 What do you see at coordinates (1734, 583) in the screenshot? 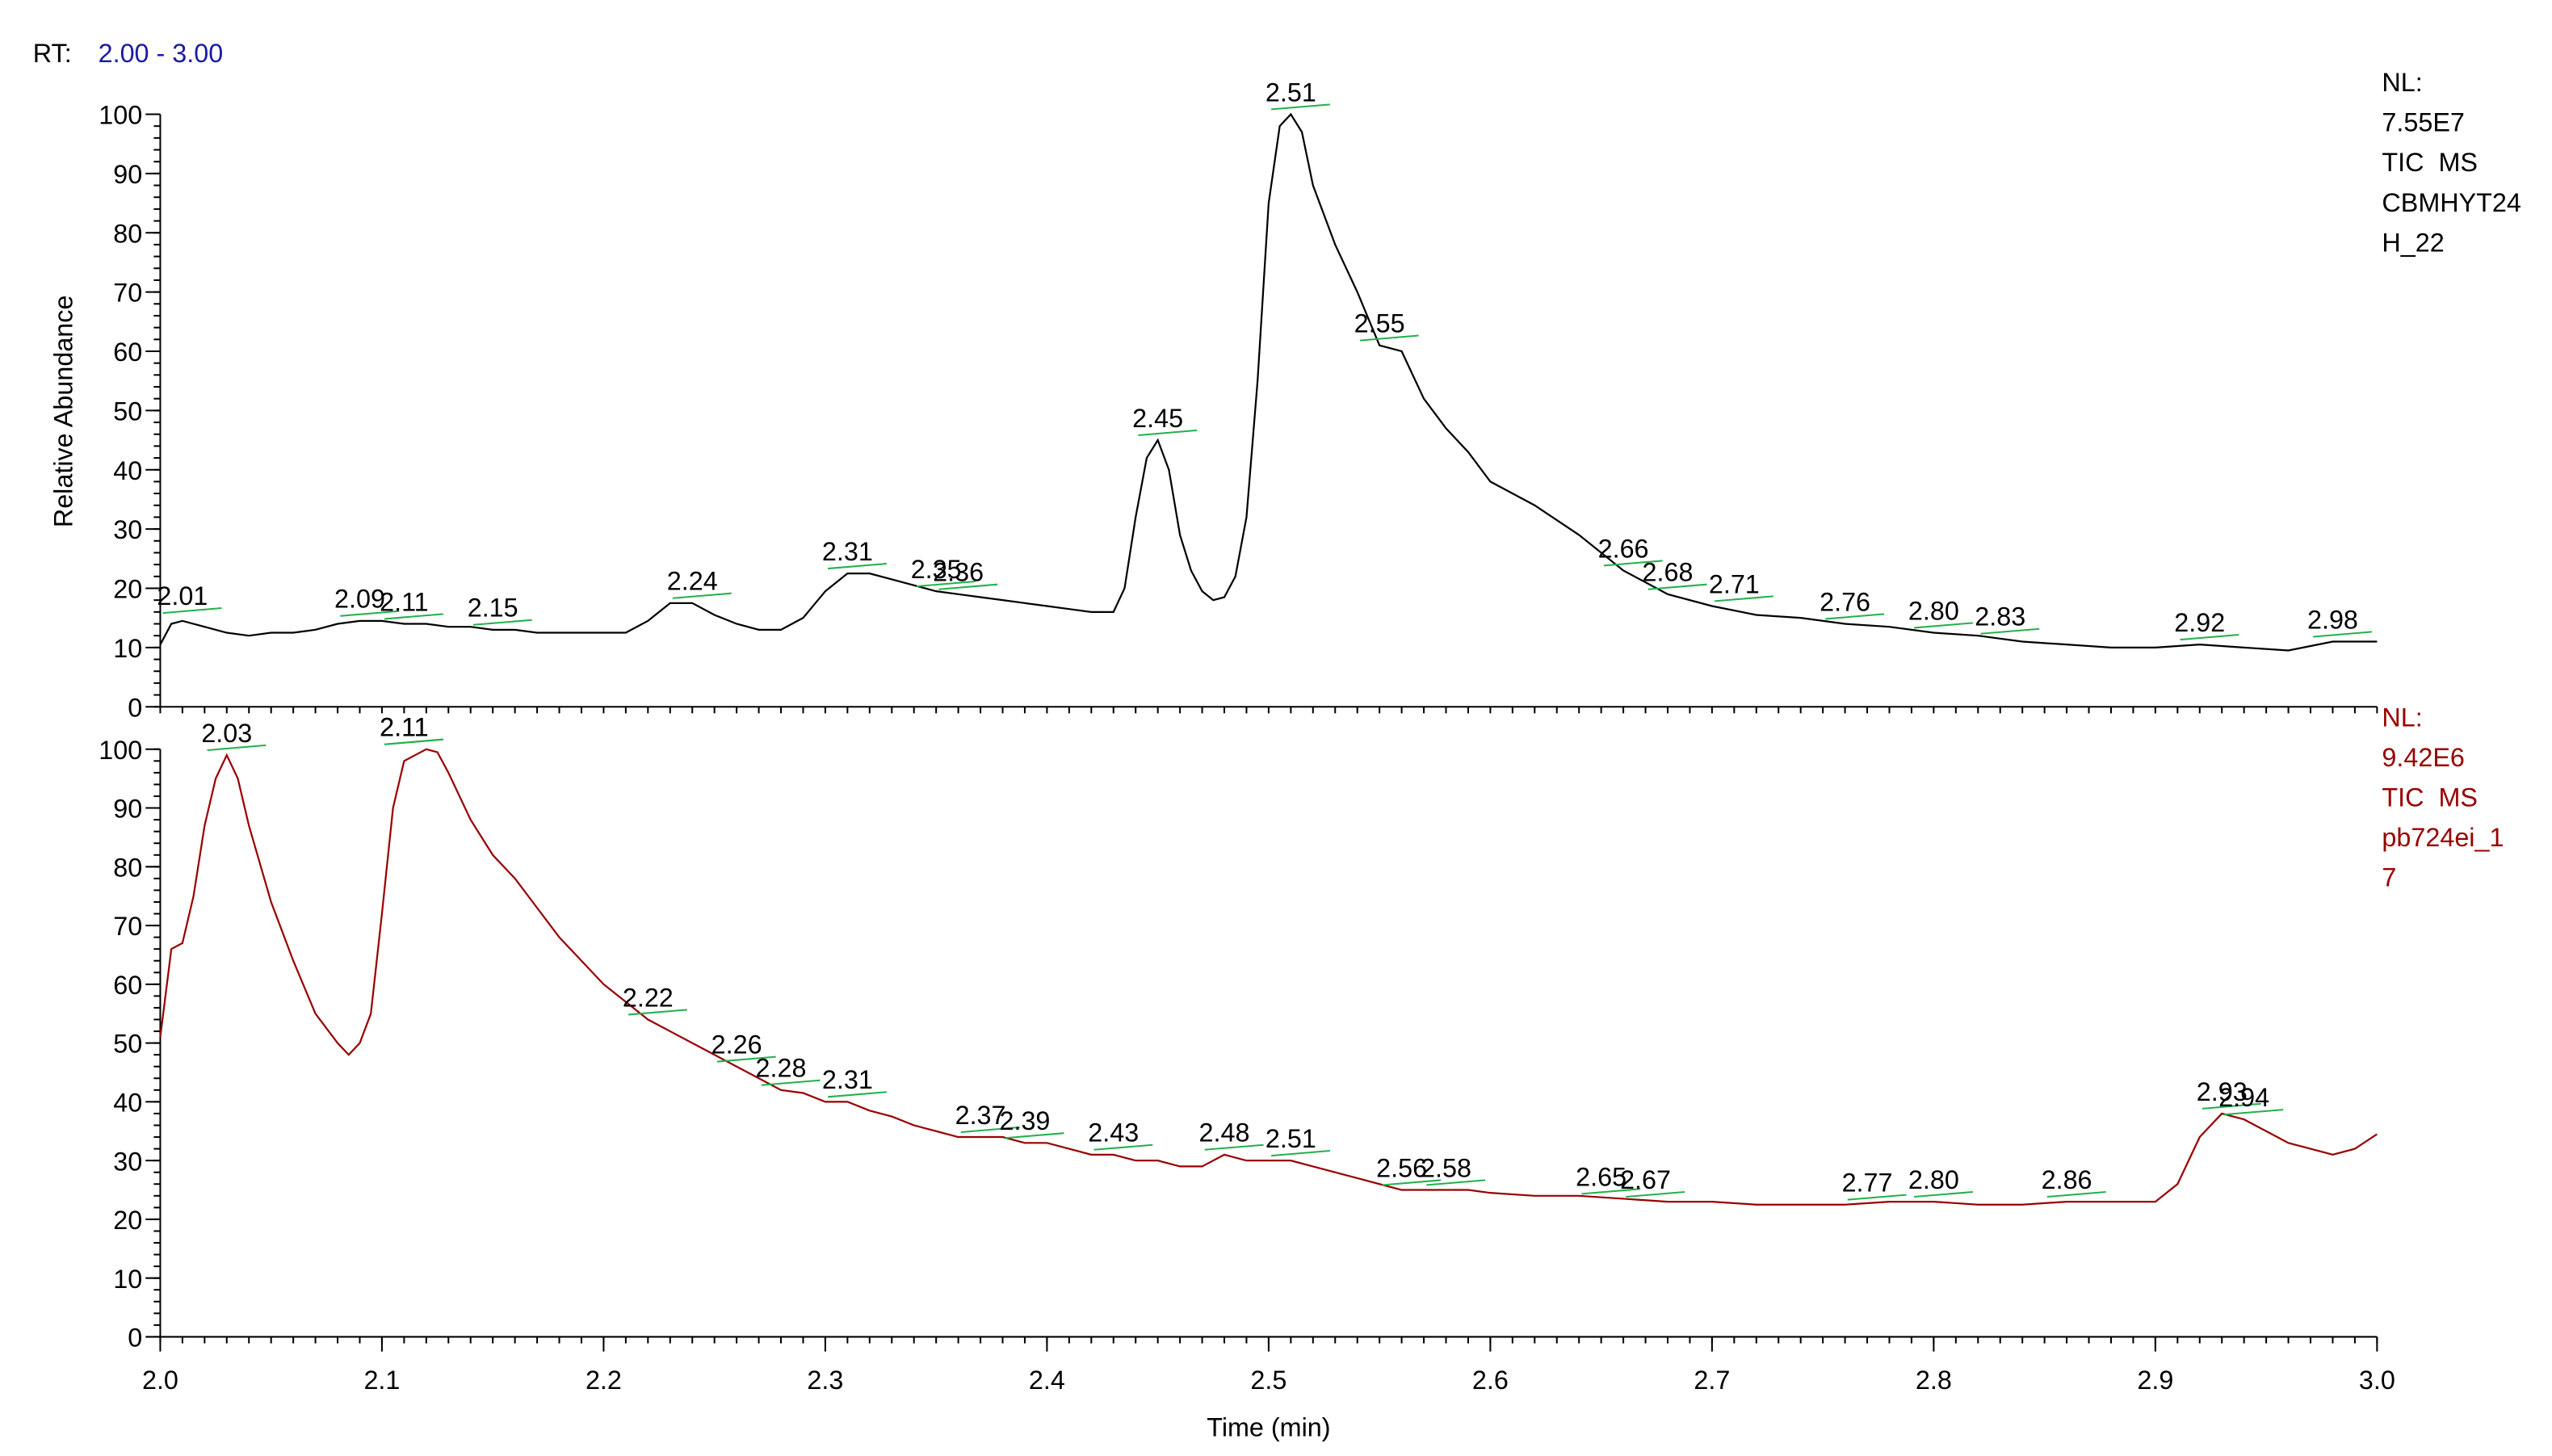
I see `peak-label: 2.71` at bounding box center [1734, 583].